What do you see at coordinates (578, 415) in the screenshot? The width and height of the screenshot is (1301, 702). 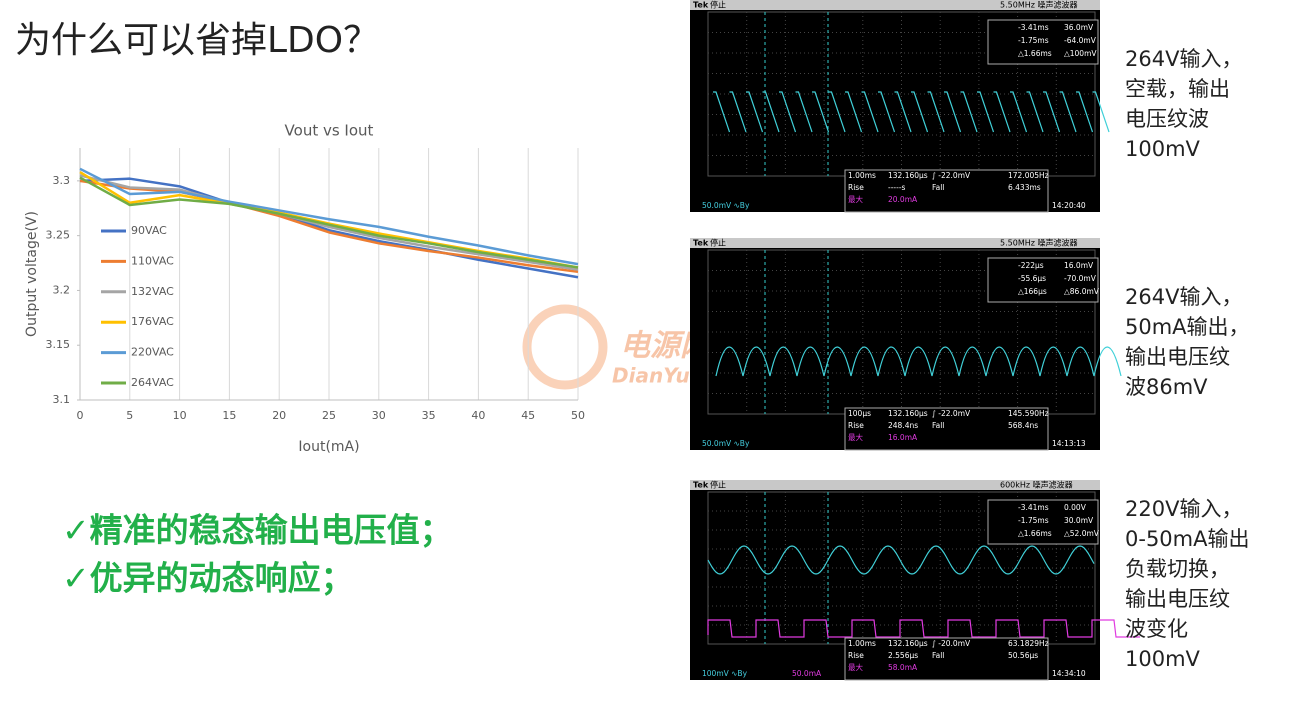 I see `x-tick-label: 50` at bounding box center [578, 415].